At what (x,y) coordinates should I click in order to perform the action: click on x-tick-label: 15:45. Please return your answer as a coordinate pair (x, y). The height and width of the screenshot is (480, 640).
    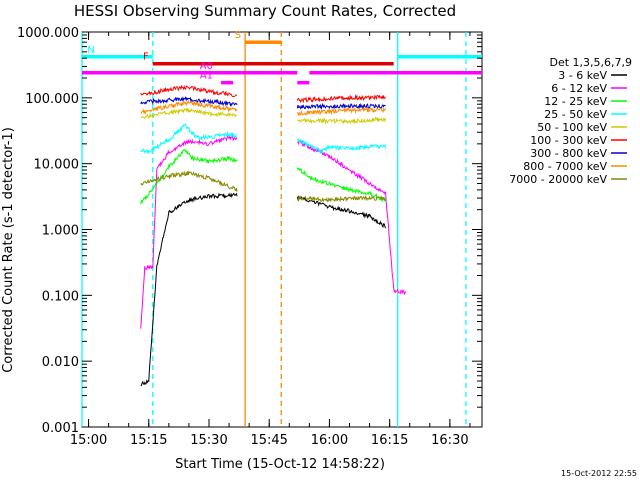
    Looking at the image, I should click on (268, 440).